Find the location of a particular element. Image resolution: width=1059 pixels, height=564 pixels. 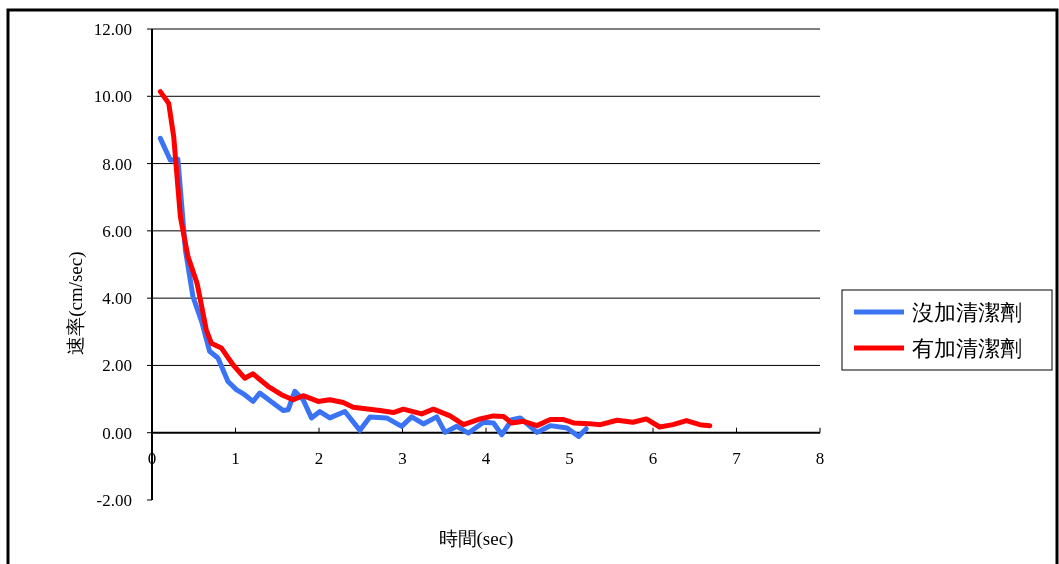

y-tick-label: -2.00 is located at coordinates (114, 500).